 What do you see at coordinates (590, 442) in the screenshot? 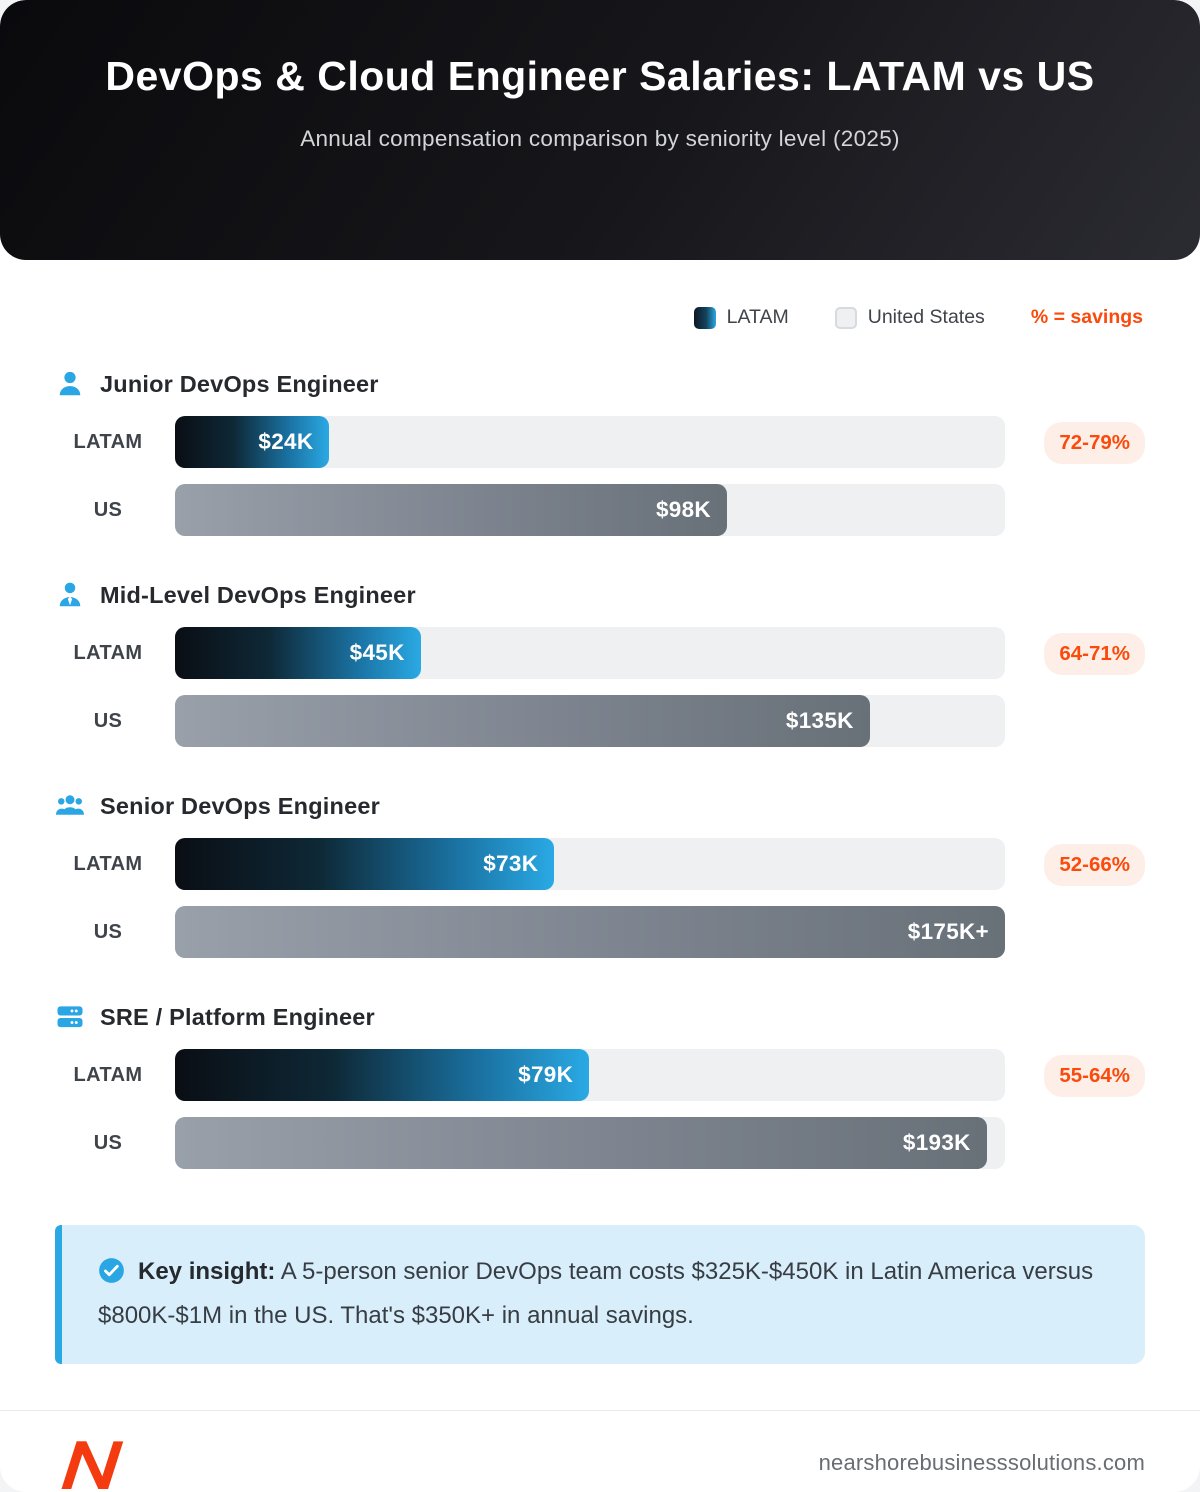
I see `bar-track: $24K` at bounding box center [590, 442].